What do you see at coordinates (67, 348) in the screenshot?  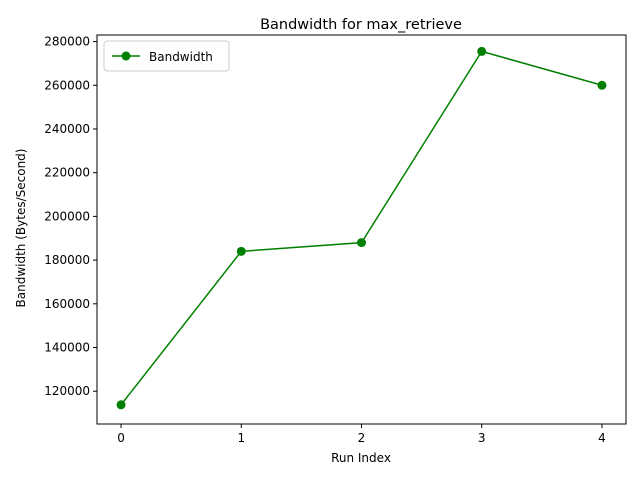 I see `y-tick-label: 140000` at bounding box center [67, 348].